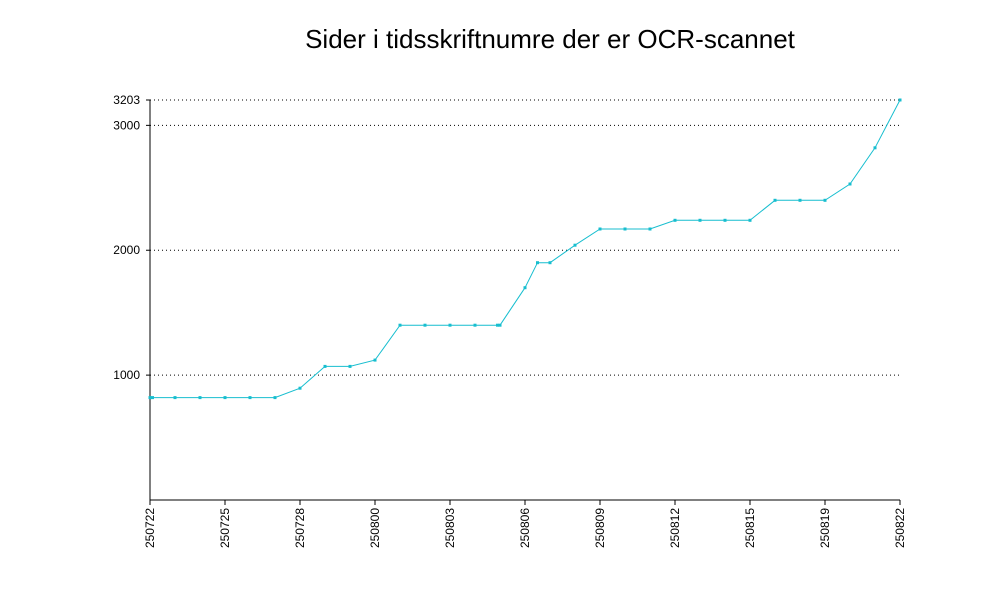 This screenshot has width=1000, height=600. Describe the element at coordinates (126, 250) in the screenshot. I see `y-tick-label: 2000` at that location.